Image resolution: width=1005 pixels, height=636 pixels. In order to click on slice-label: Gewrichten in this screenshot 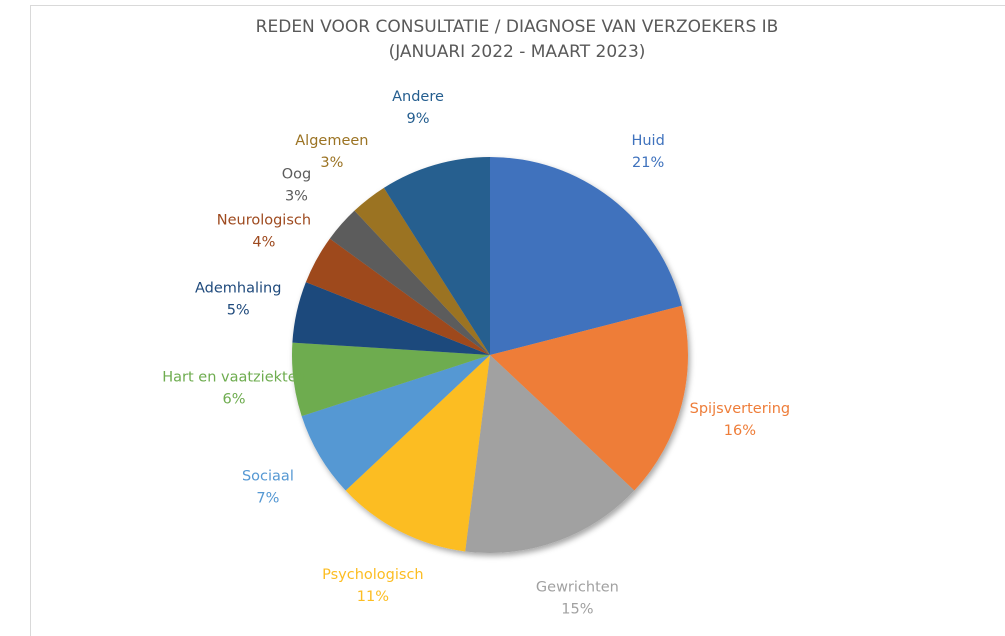, I will do `click(577, 588)`.